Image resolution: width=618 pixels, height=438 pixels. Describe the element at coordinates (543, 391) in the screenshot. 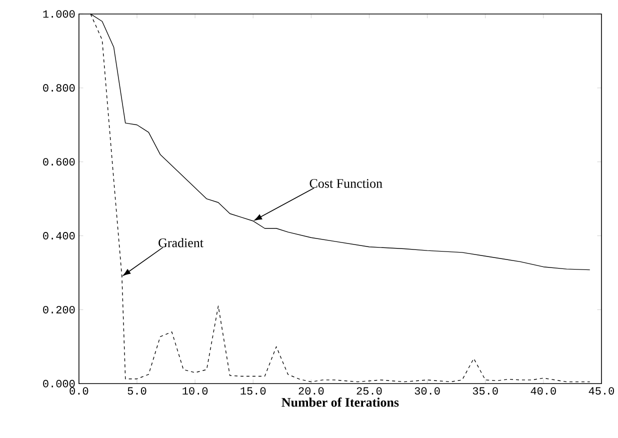

I see `x-tick-label: 40.0` at that location.